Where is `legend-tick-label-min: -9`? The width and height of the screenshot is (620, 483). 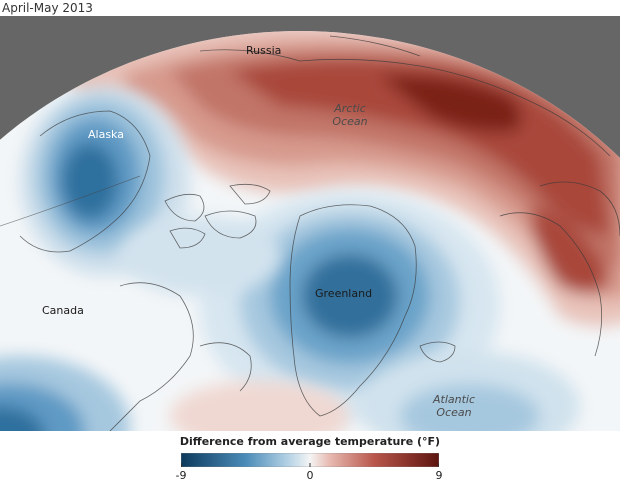 legend-tick-label-min: -9 is located at coordinates (181, 475).